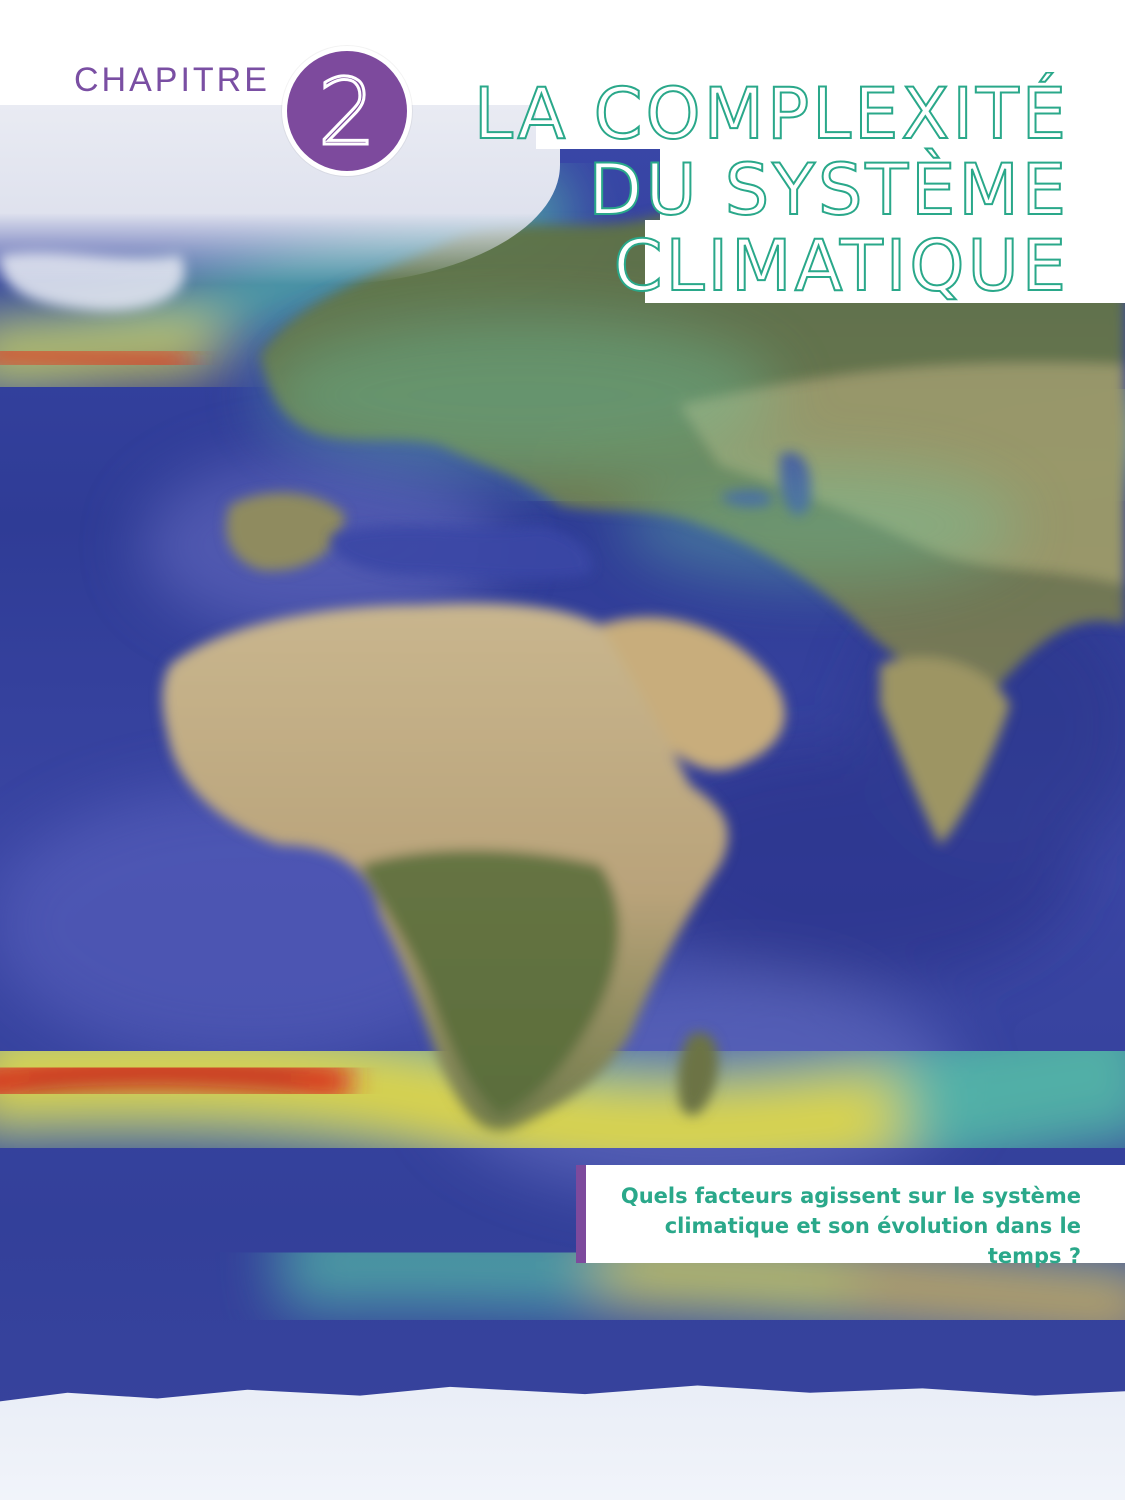 The image size is (1125, 1500). I want to click on antarctica-ice, so click(562, 1442).